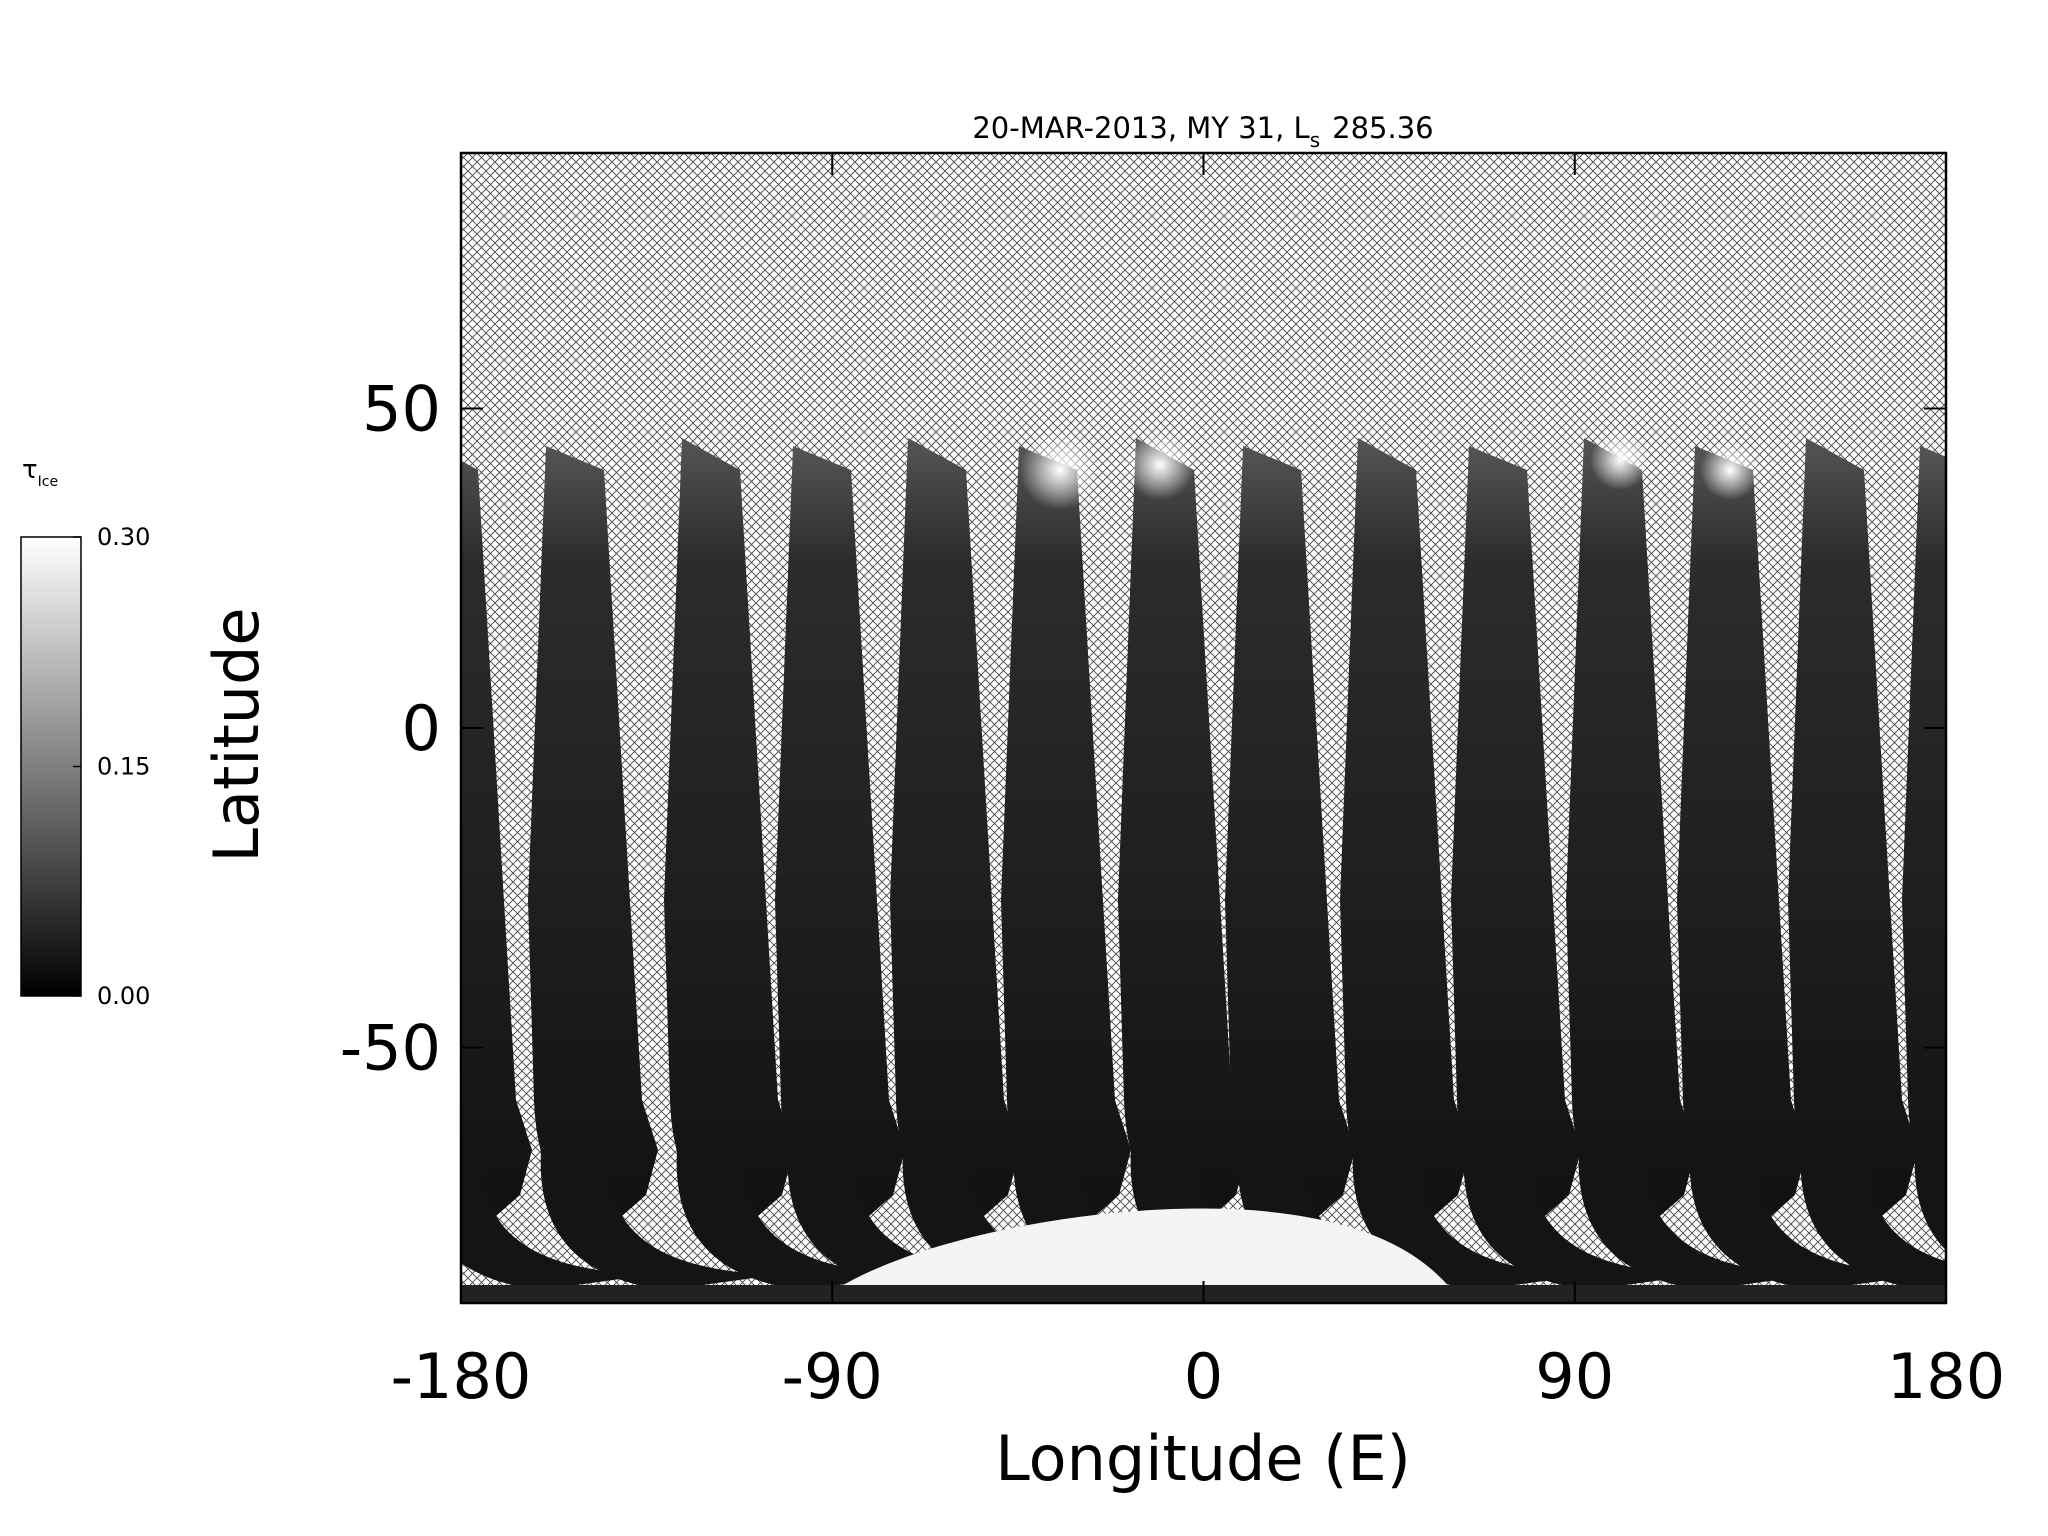 This screenshot has width=2048, height=1536. What do you see at coordinates (1140, 128) in the screenshot?
I see `title-text: 20-MAR-2013, MY 31, L` at bounding box center [1140, 128].